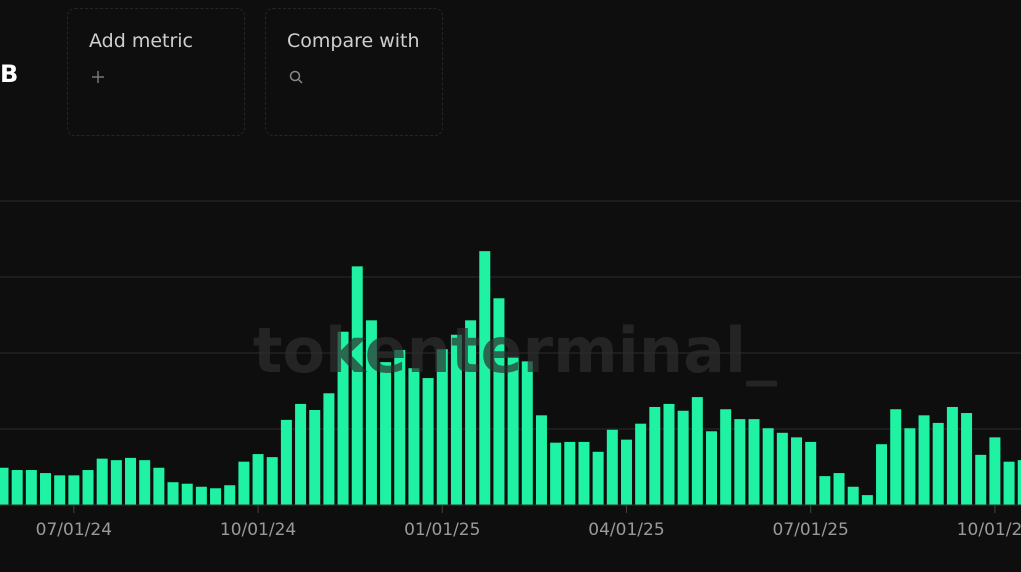 The image size is (1021, 572). I want to click on x-tick-label: 07/01/24, so click(74, 530).